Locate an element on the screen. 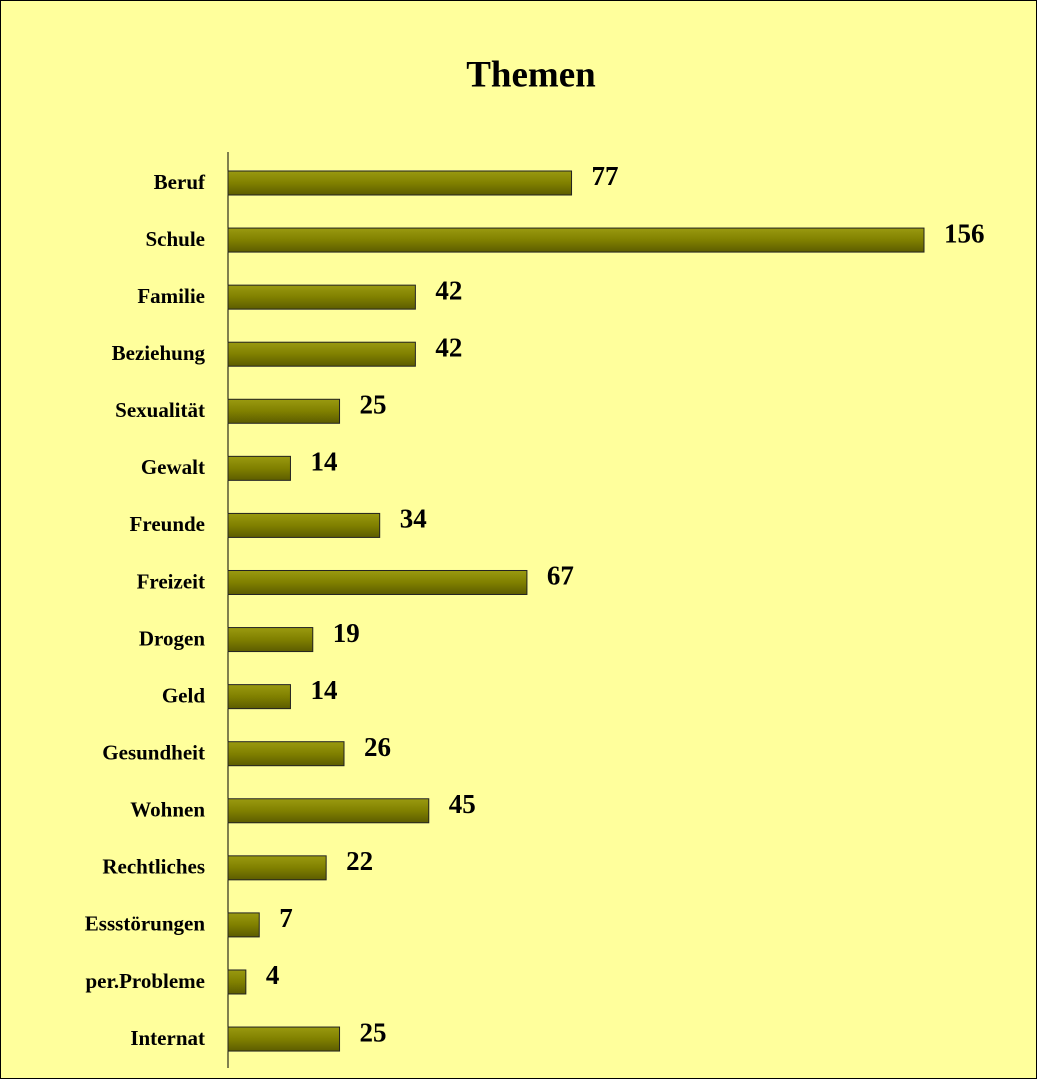  category-label: Internat is located at coordinates (167, 1038).